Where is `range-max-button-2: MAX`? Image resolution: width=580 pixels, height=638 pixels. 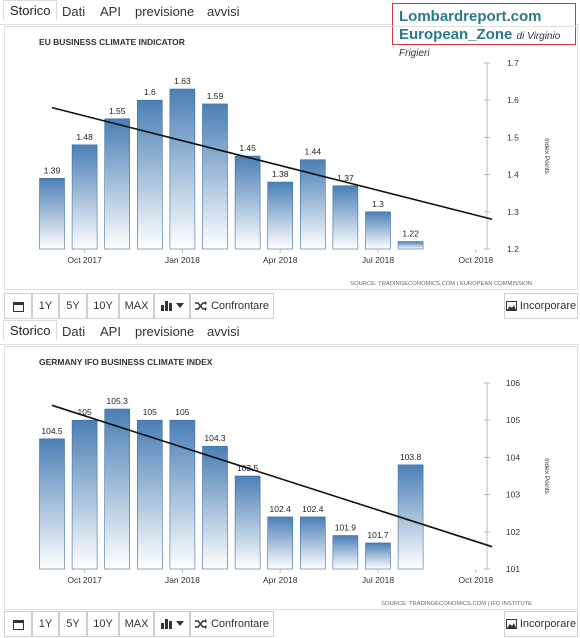 range-max-button-2: MAX is located at coordinates (136, 624).